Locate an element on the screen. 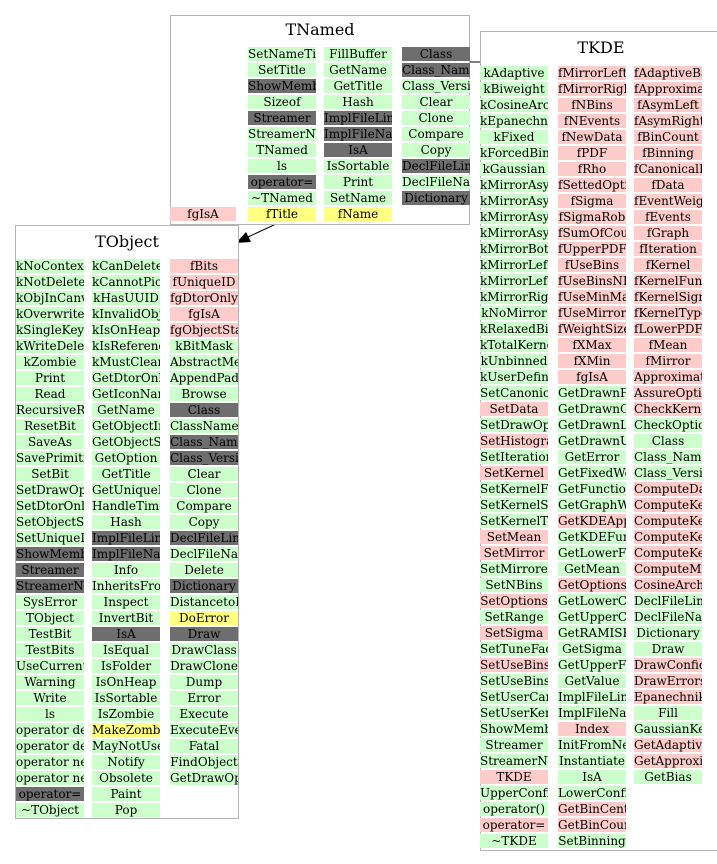 Image resolution: width=717 pixels, height=864 pixels. member-cell: IsEqual is located at coordinates (126, 650).